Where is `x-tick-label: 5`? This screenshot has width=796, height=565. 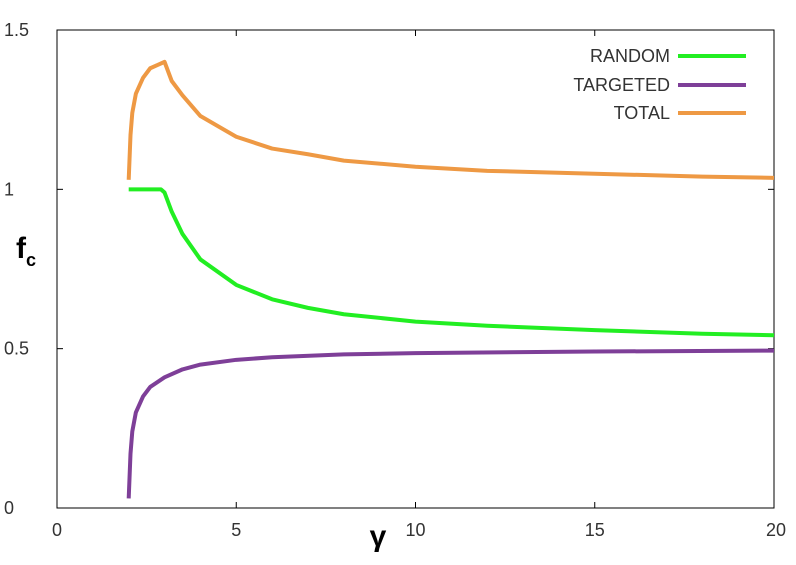 x-tick-label: 5 is located at coordinates (236, 530).